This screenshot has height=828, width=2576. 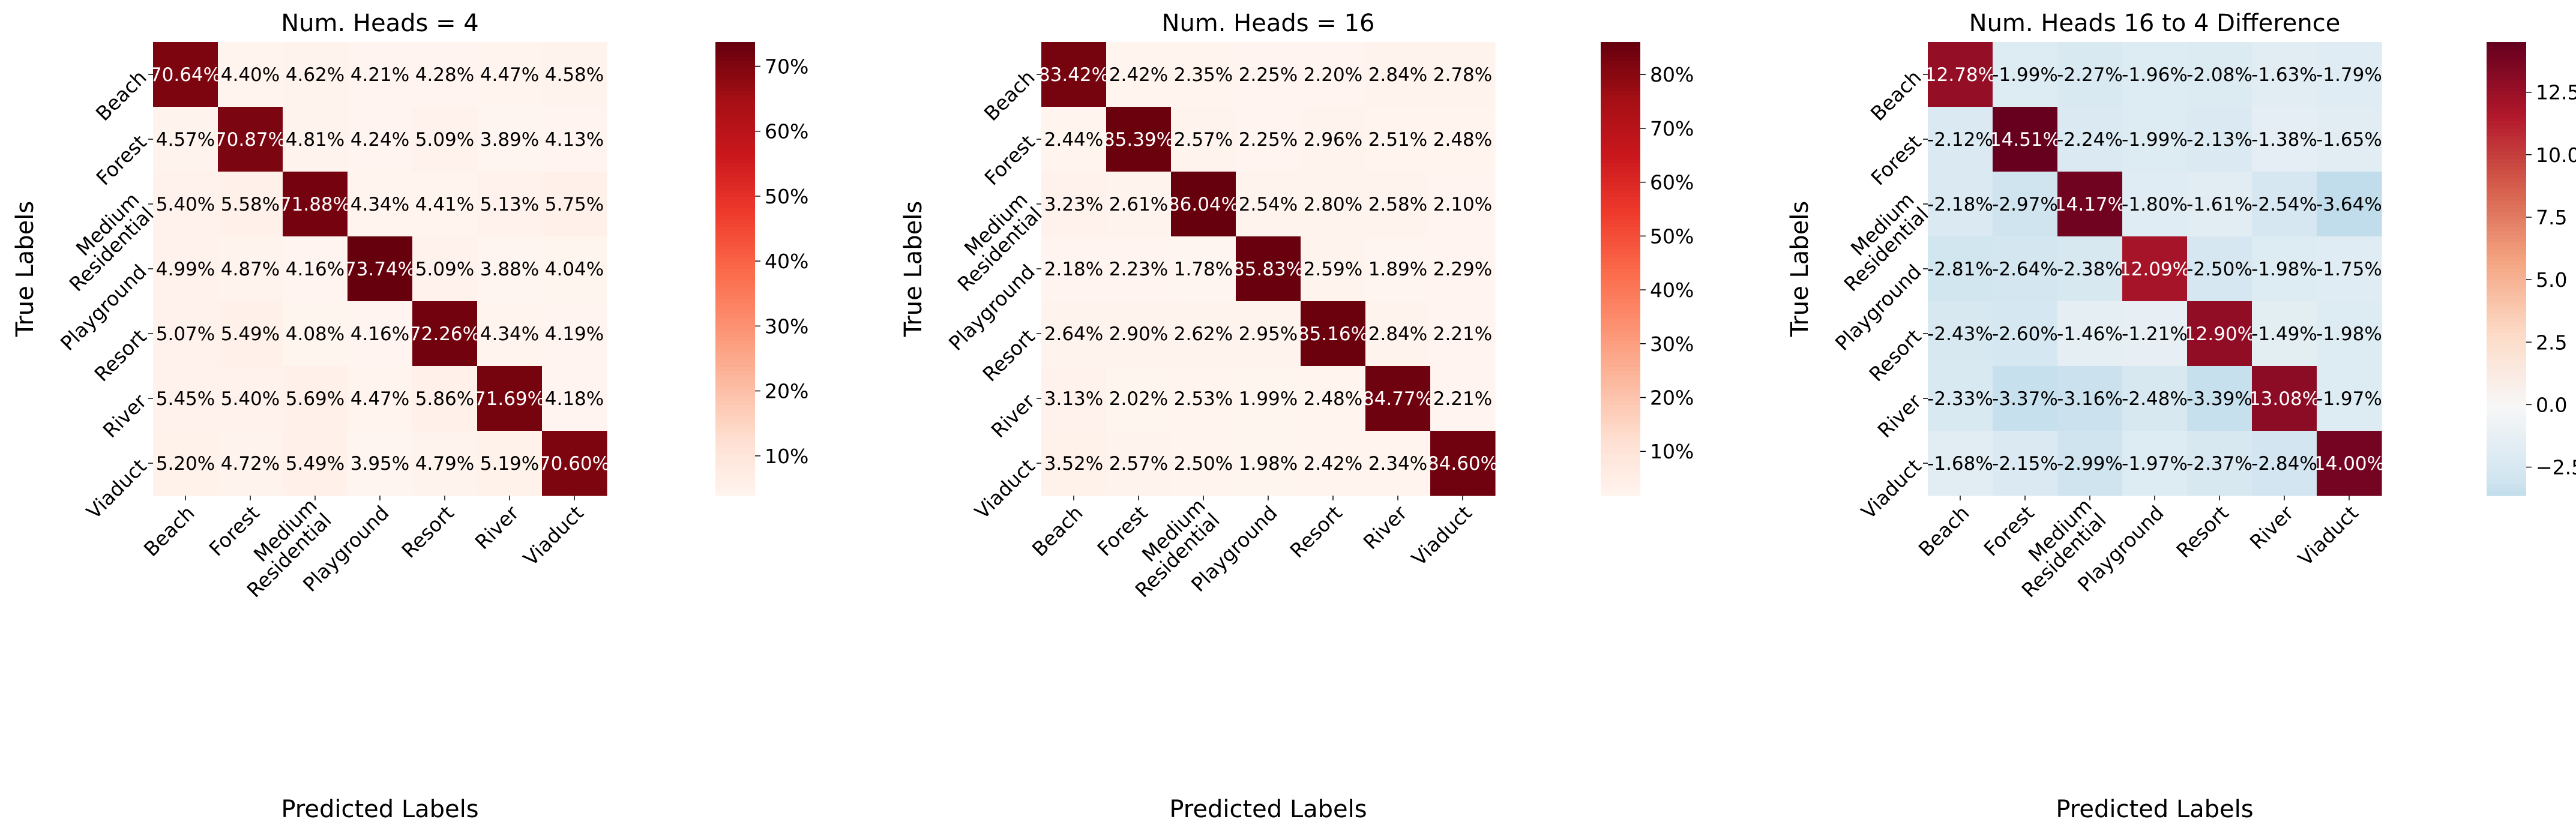 What do you see at coordinates (2090, 269) in the screenshot?
I see `cell-value-label: -2.38%` at bounding box center [2090, 269].